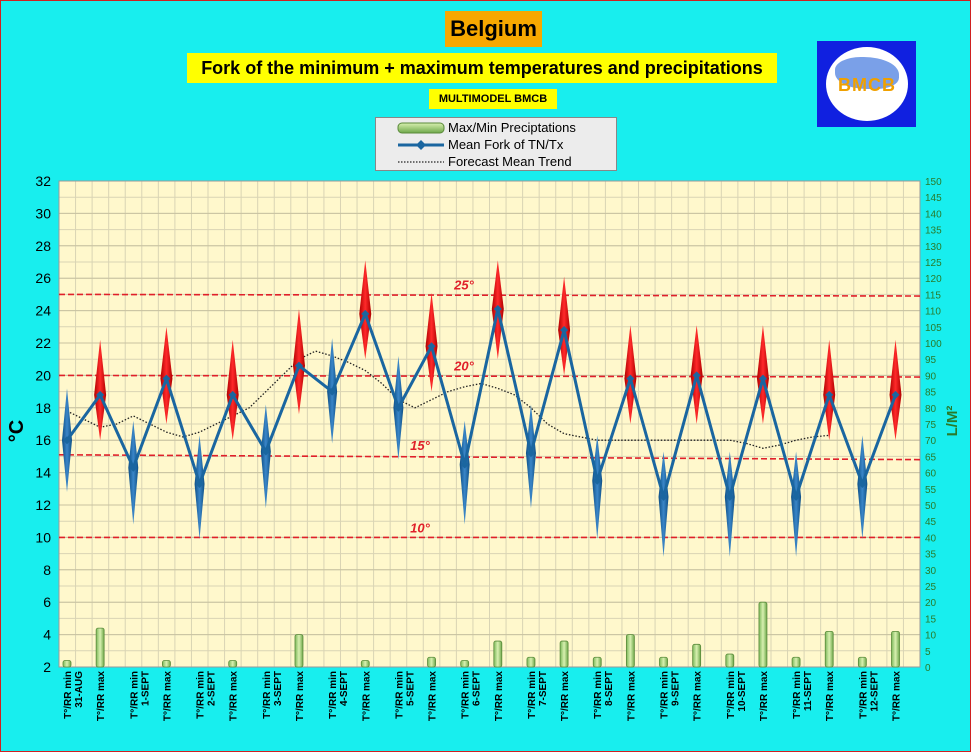 The image size is (971, 752). I want to click on y2-axis-title: L/M², so click(952, 421).